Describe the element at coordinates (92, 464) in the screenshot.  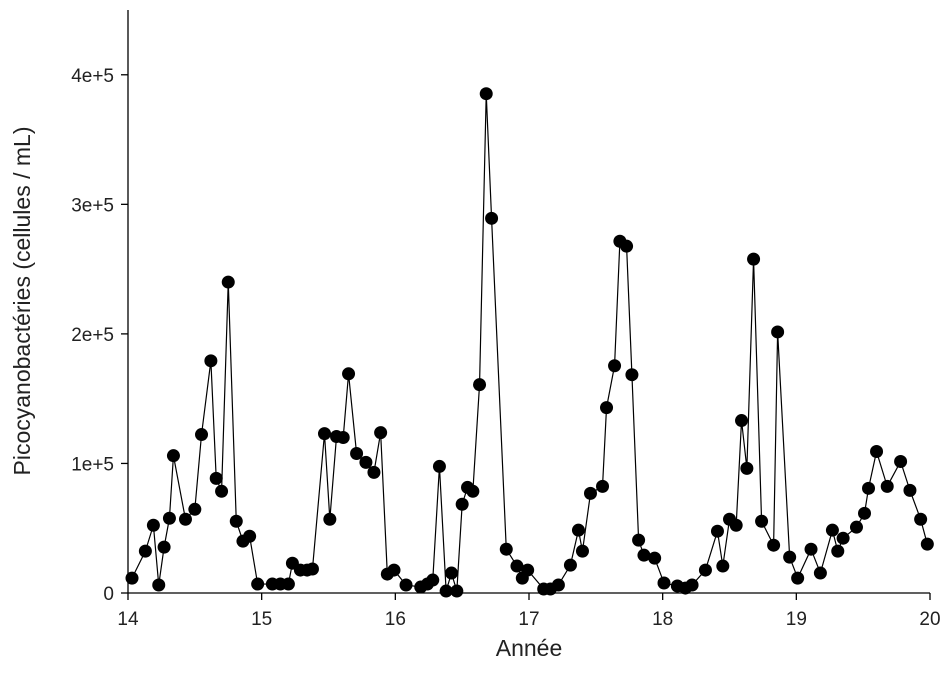
I see `y-tick-label: 1e+5` at that location.